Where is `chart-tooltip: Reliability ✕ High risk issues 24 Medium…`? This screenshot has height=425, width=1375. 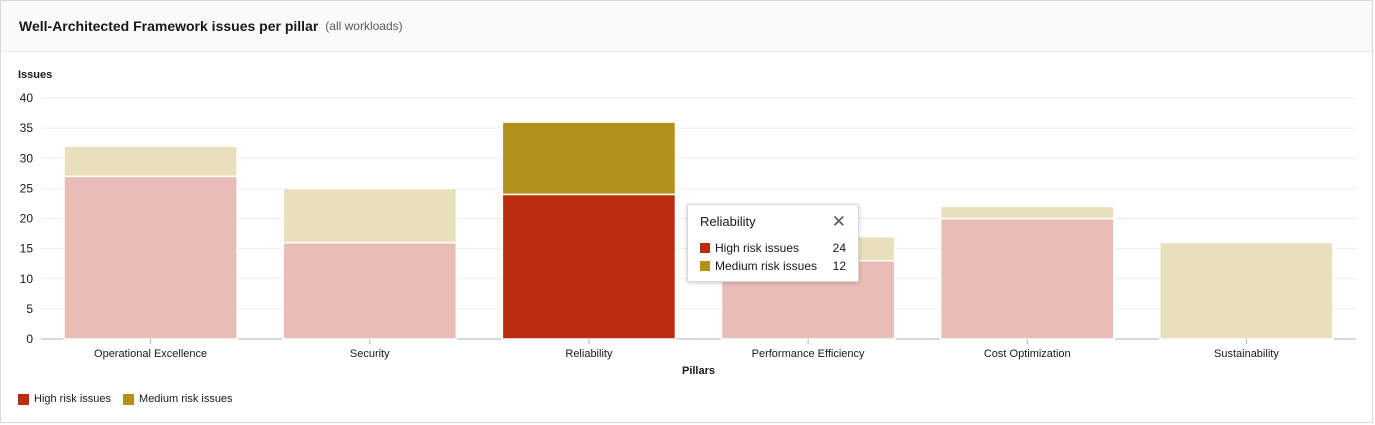 chart-tooltip: Reliability ✕ High risk issues 24 Medium… is located at coordinates (773, 243).